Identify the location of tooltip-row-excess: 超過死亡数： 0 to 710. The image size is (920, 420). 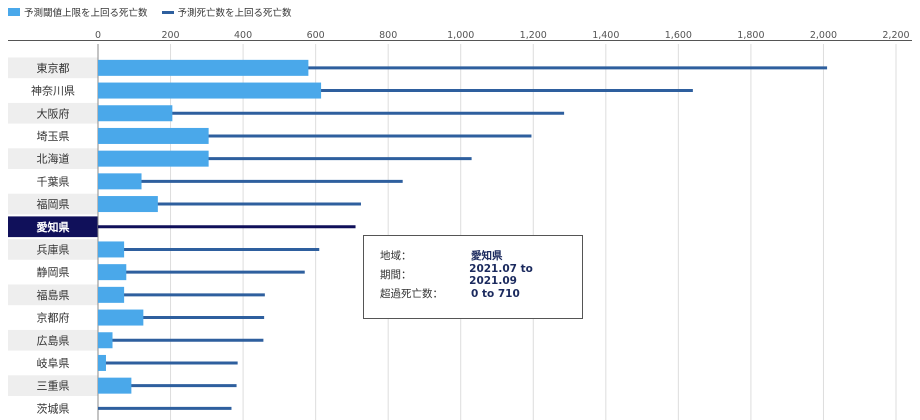
(481, 293).